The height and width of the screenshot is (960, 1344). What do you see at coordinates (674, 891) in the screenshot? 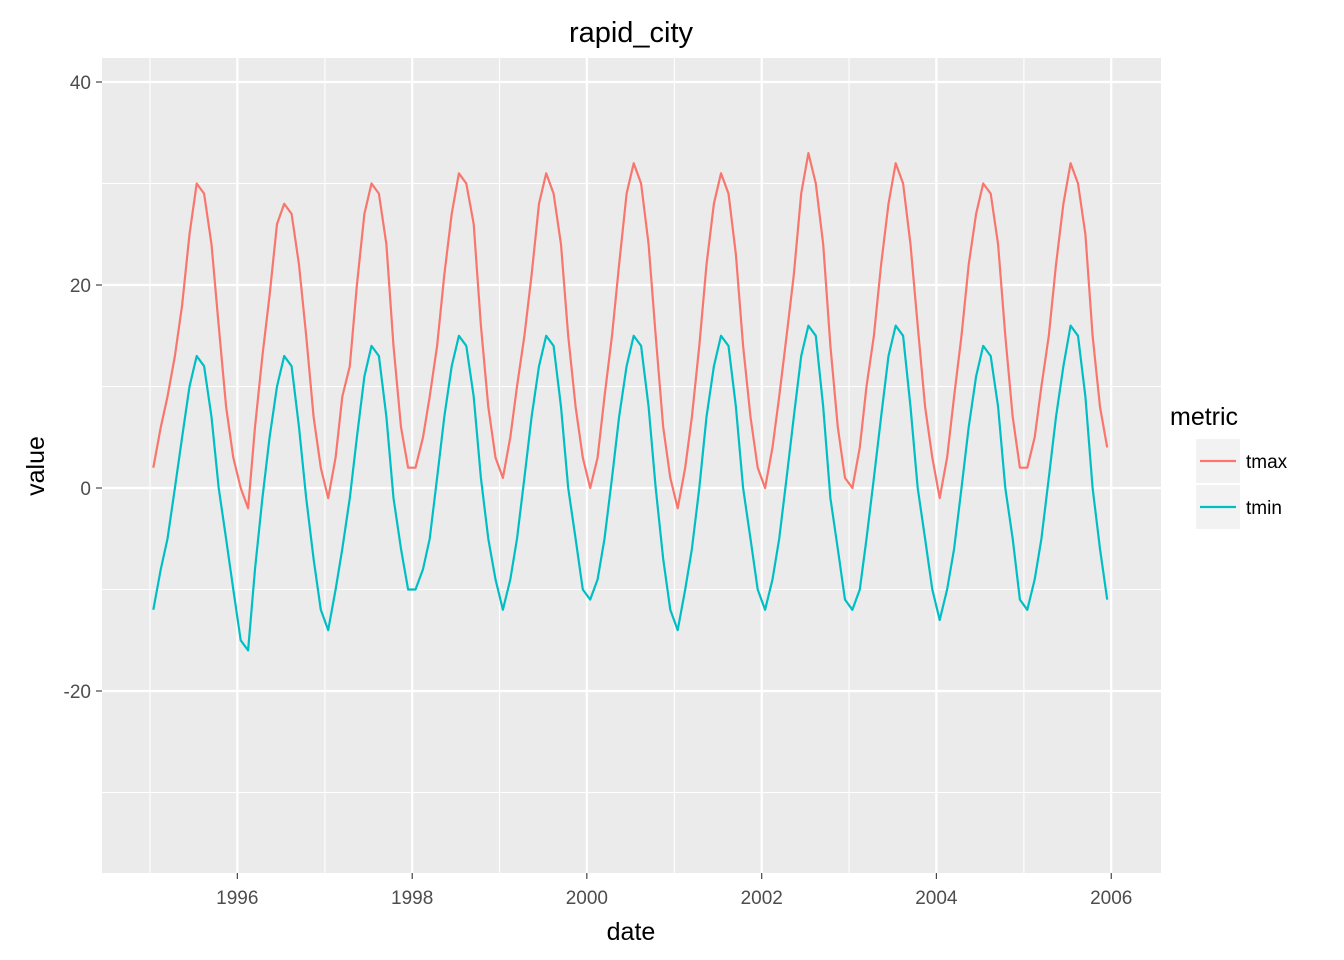
I see `x-axis-ticks: 1996 1998 2000 2002 2004 2006` at bounding box center [674, 891].